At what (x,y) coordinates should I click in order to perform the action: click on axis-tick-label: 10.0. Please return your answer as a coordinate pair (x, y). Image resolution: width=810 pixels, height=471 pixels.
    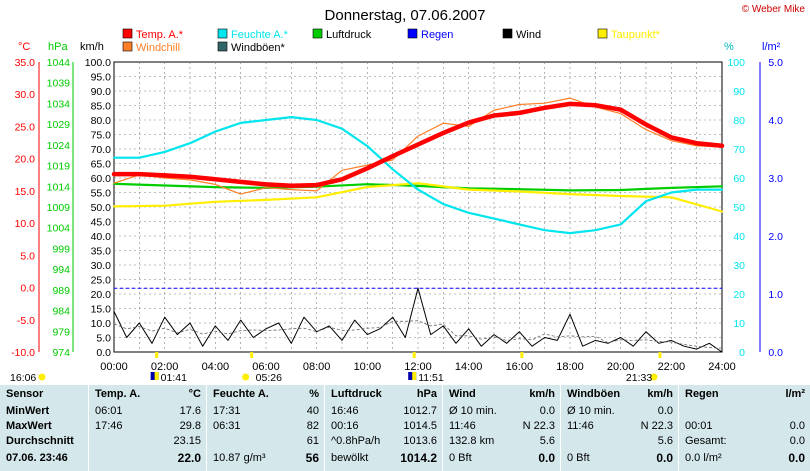
    Looking at the image, I should click on (101, 324).